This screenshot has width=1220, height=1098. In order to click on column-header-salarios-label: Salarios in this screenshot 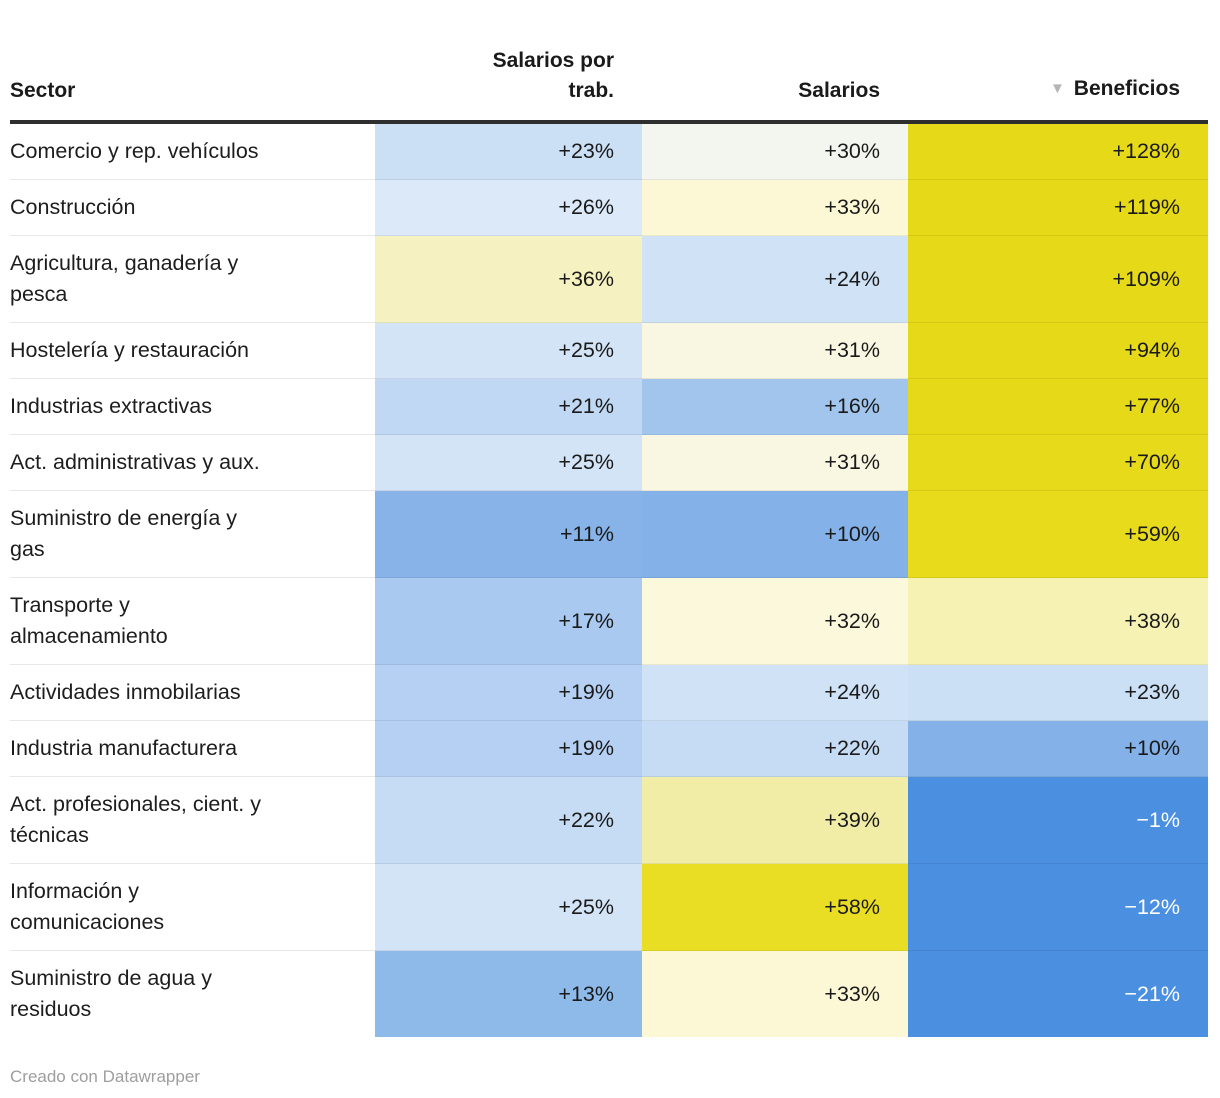, I will do `click(839, 90)`.